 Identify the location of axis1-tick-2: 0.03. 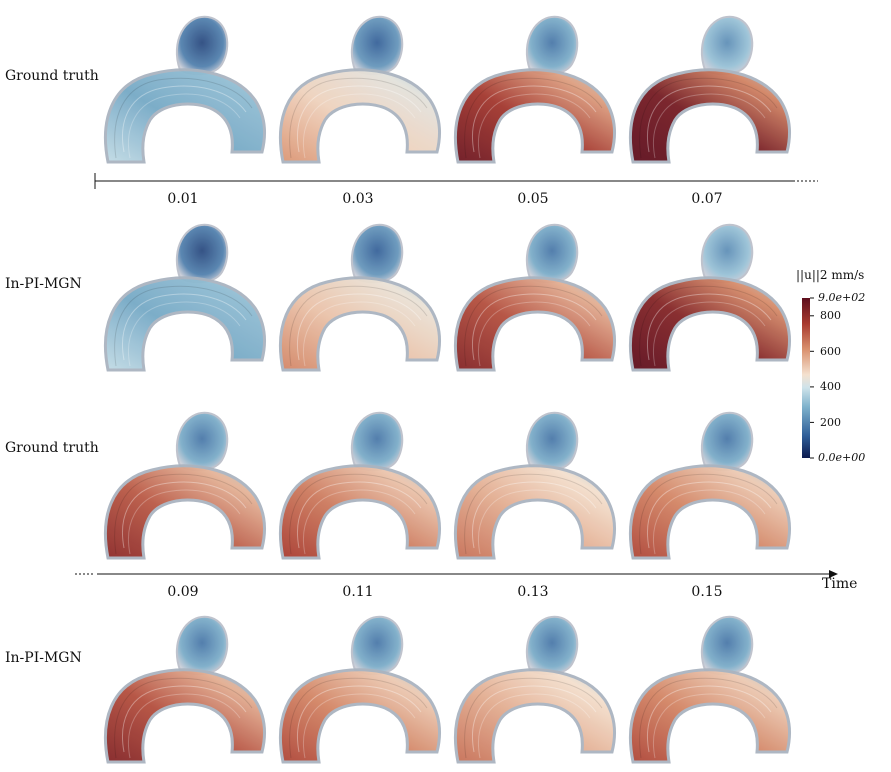
(358, 199).